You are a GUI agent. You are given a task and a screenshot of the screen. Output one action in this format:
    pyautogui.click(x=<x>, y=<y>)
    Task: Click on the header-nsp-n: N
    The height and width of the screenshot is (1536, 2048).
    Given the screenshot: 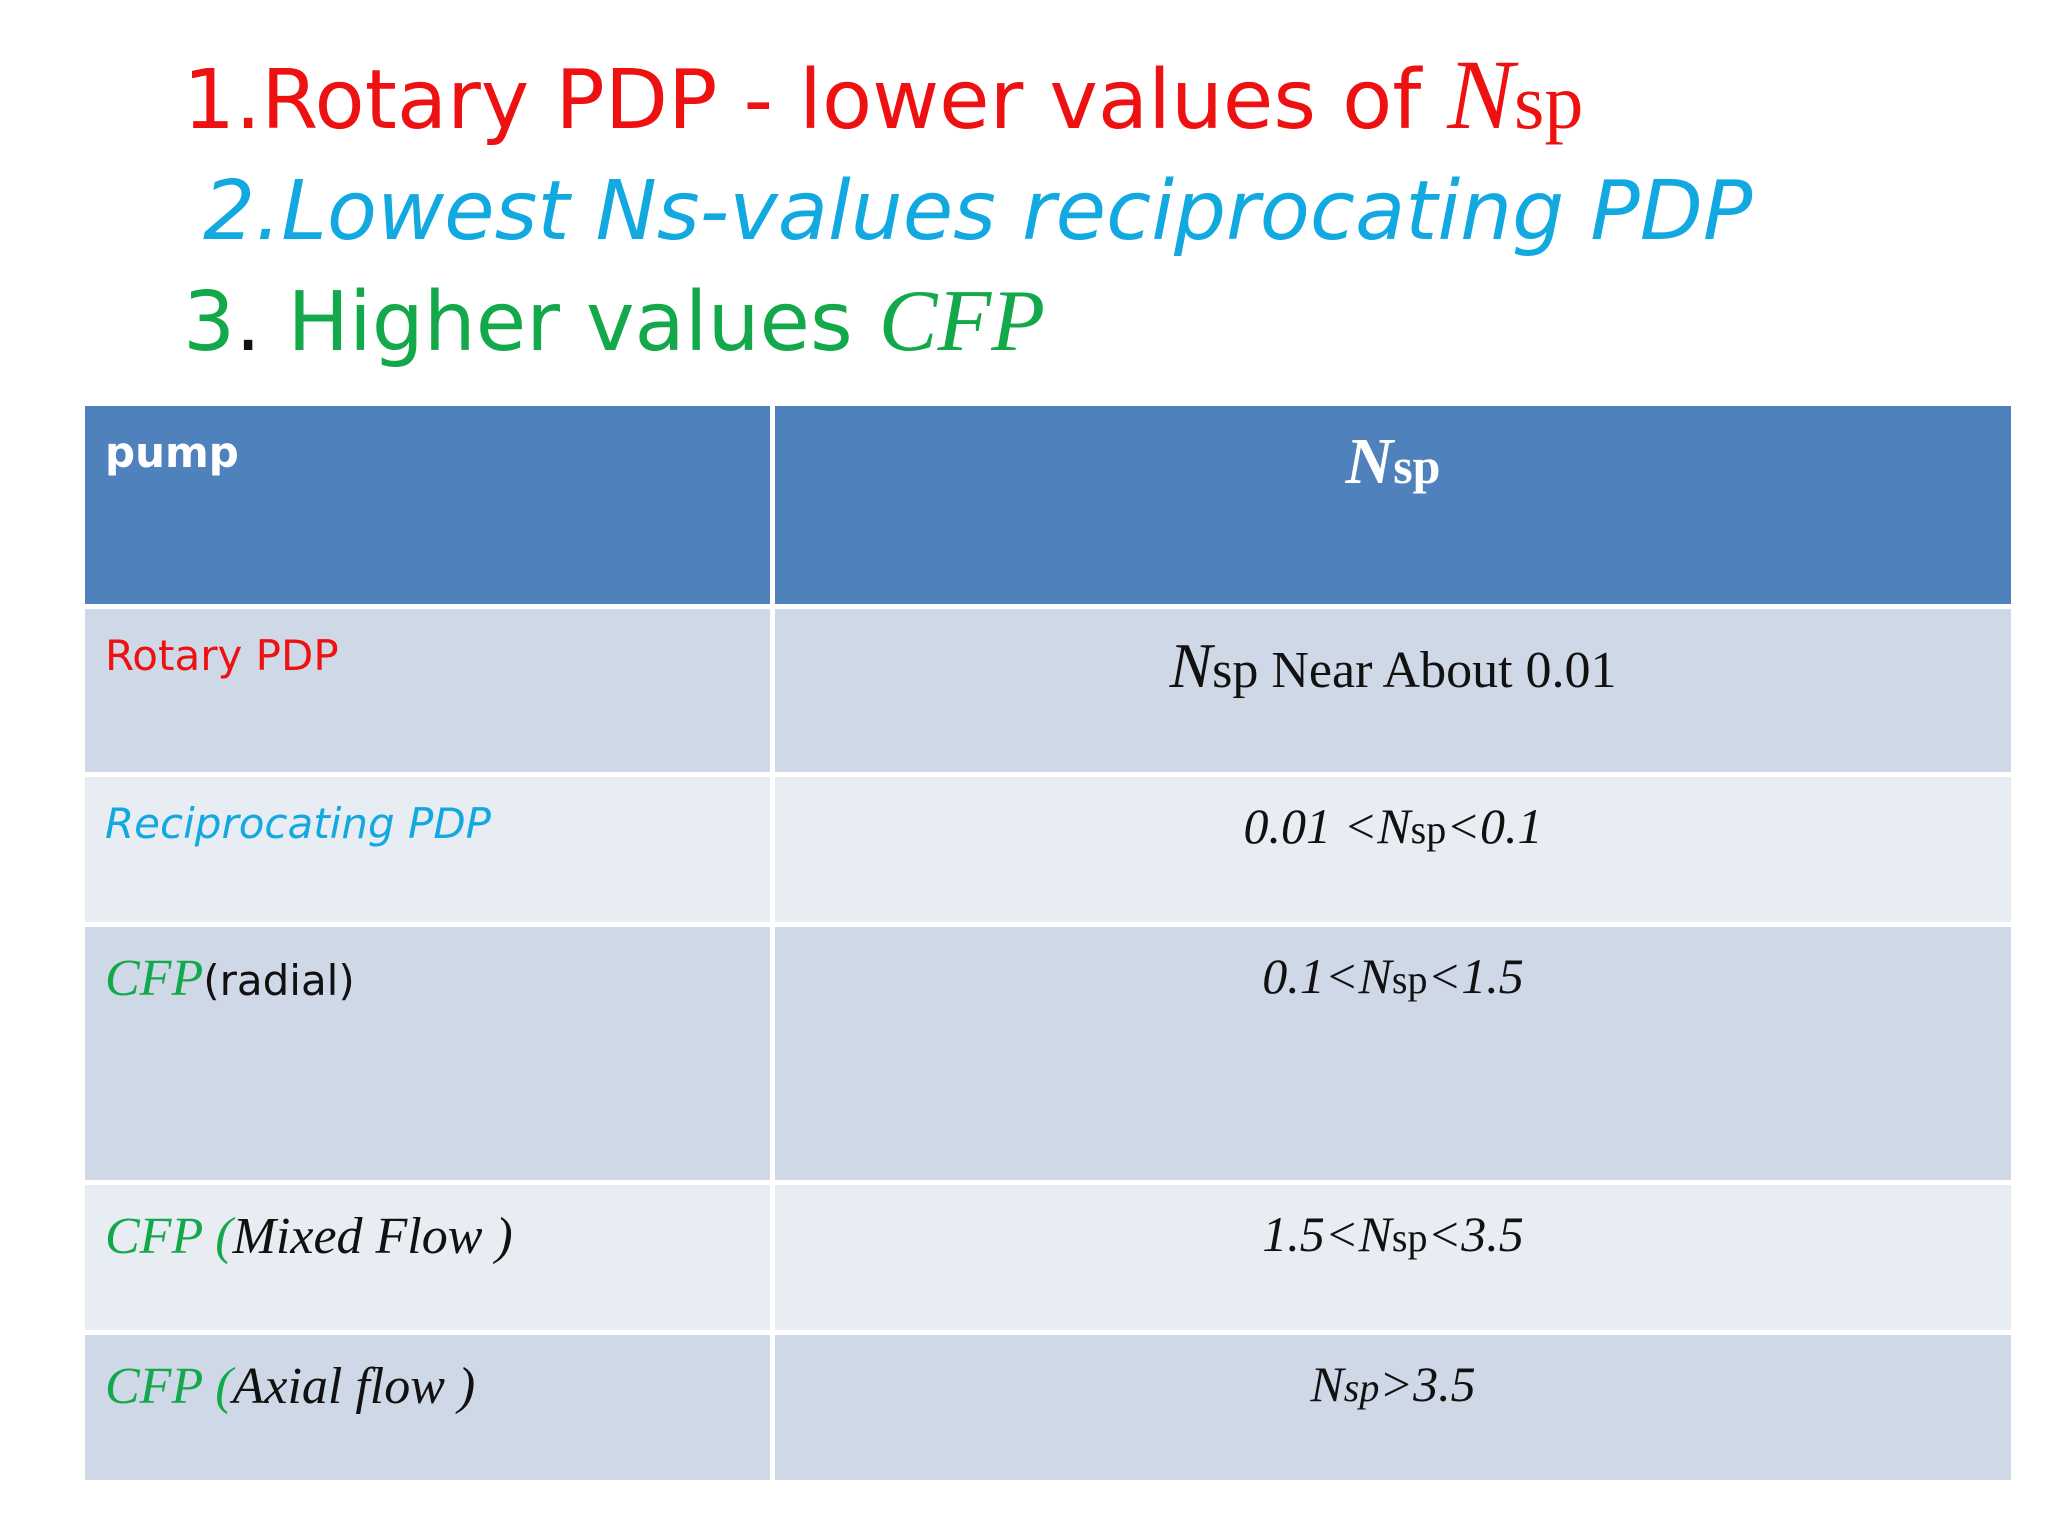 What is the action you would take?
    pyautogui.click(x=1369, y=461)
    